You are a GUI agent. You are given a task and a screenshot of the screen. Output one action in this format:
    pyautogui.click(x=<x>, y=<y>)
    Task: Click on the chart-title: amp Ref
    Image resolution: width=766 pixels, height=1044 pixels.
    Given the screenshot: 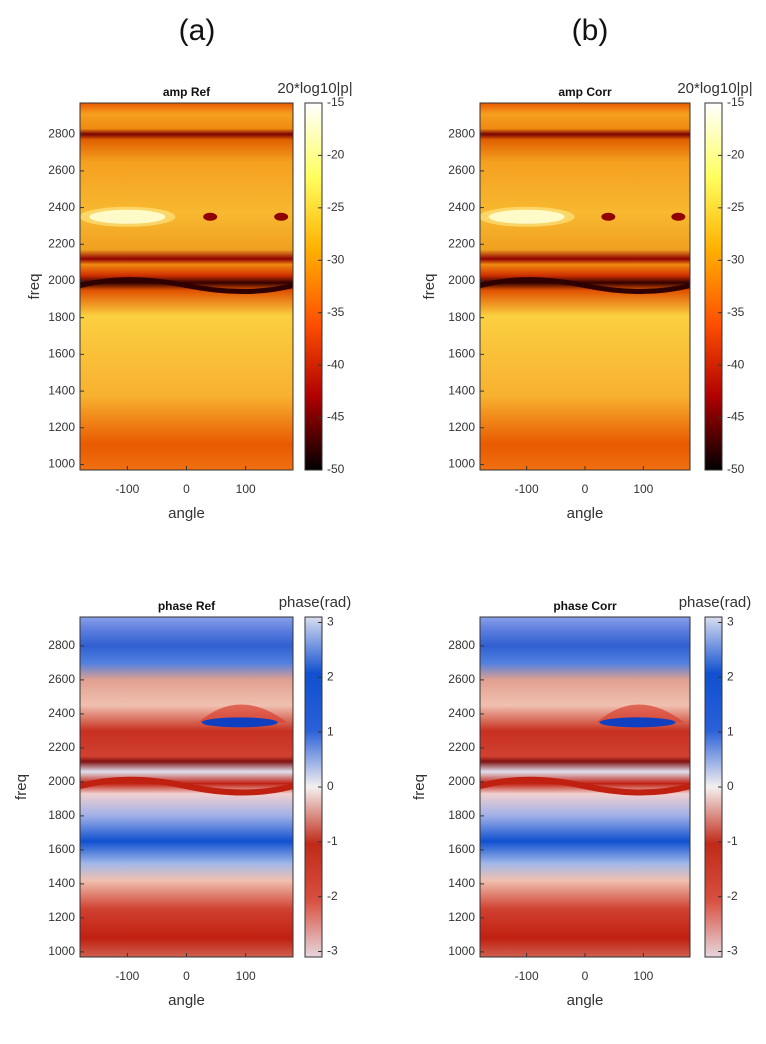 What is the action you would take?
    pyautogui.click(x=187, y=92)
    